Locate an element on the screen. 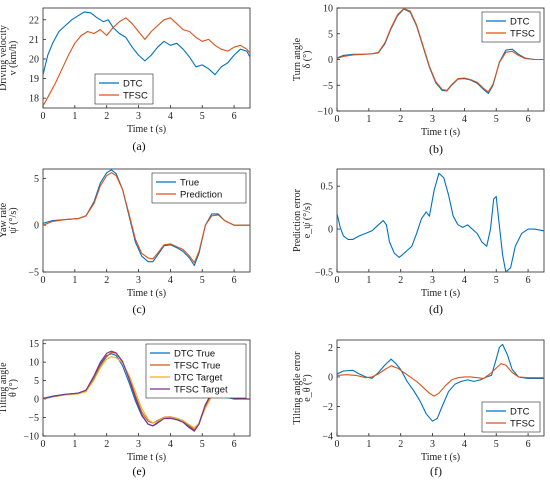  x-tick-label-b: 6 is located at coordinates (528, 119).